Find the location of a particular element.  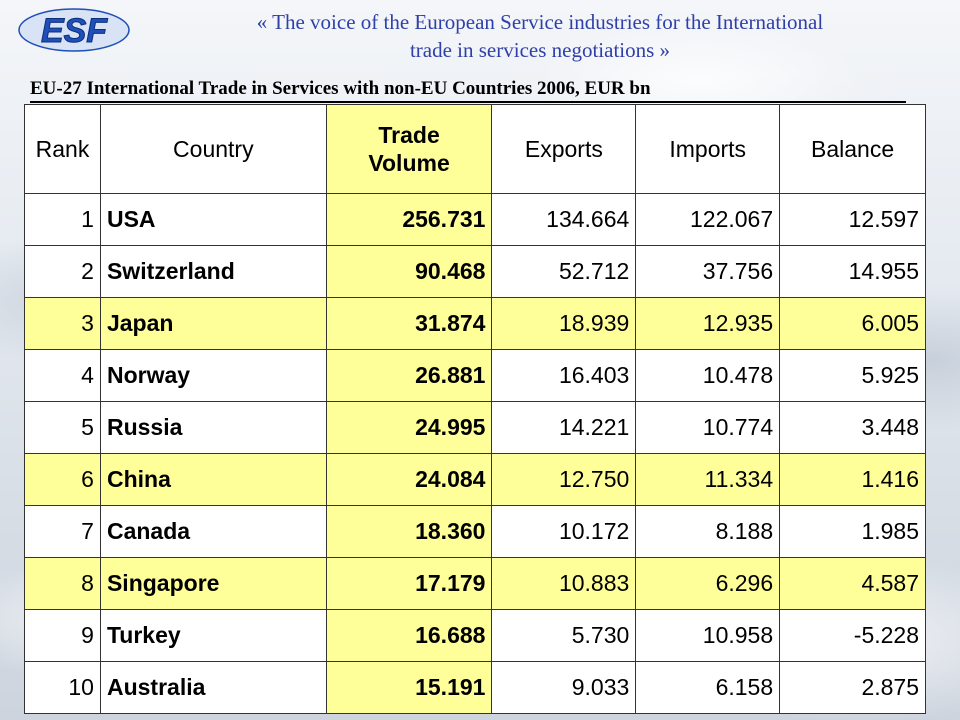

exports-cell: 10.883 is located at coordinates (564, 583).